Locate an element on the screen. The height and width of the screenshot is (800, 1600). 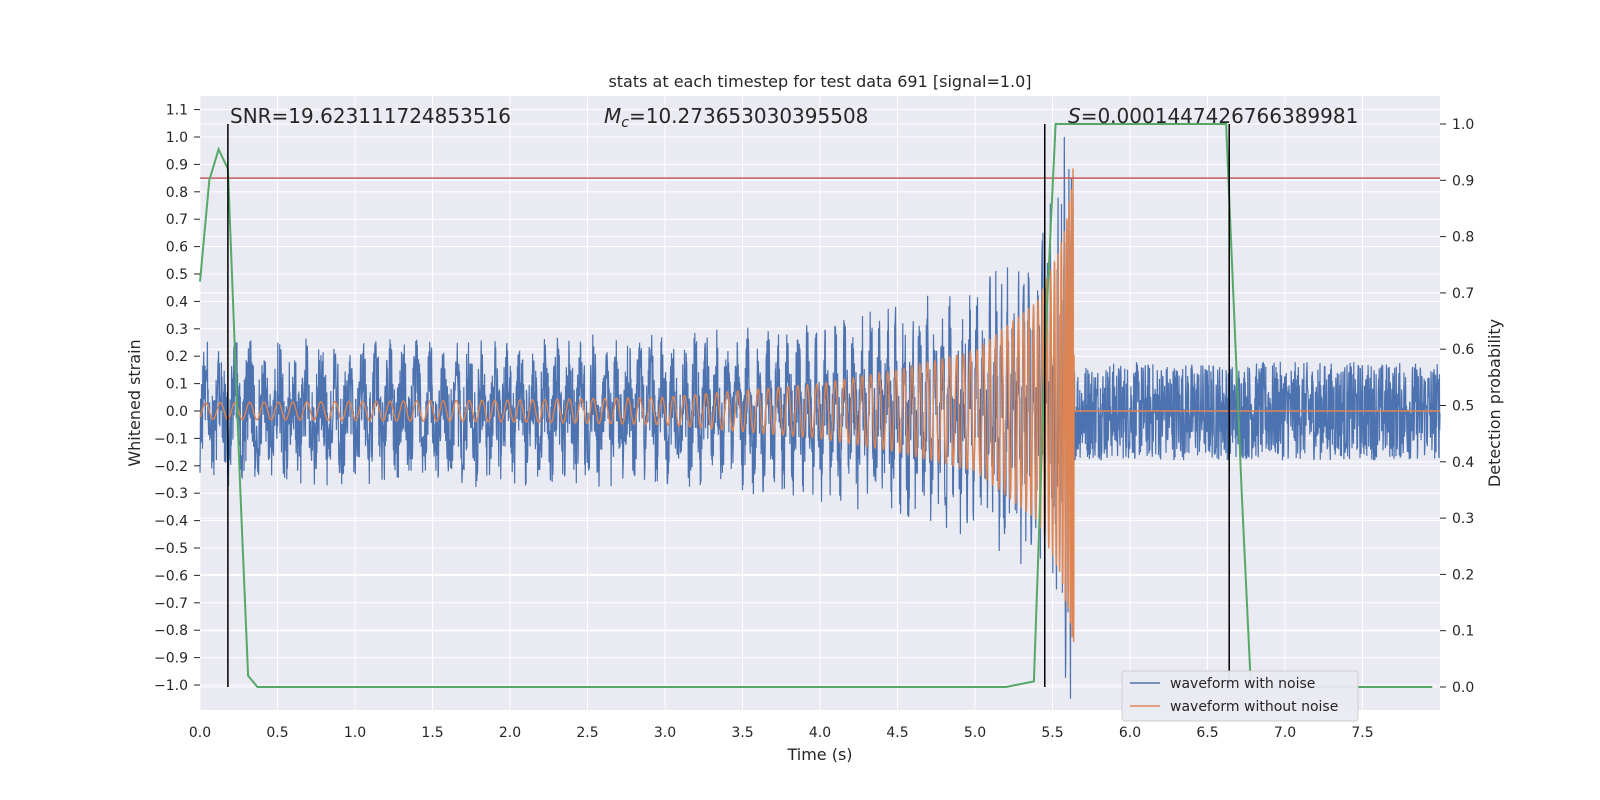
y-right-tick-label: 0.4 is located at coordinates (1463, 463).